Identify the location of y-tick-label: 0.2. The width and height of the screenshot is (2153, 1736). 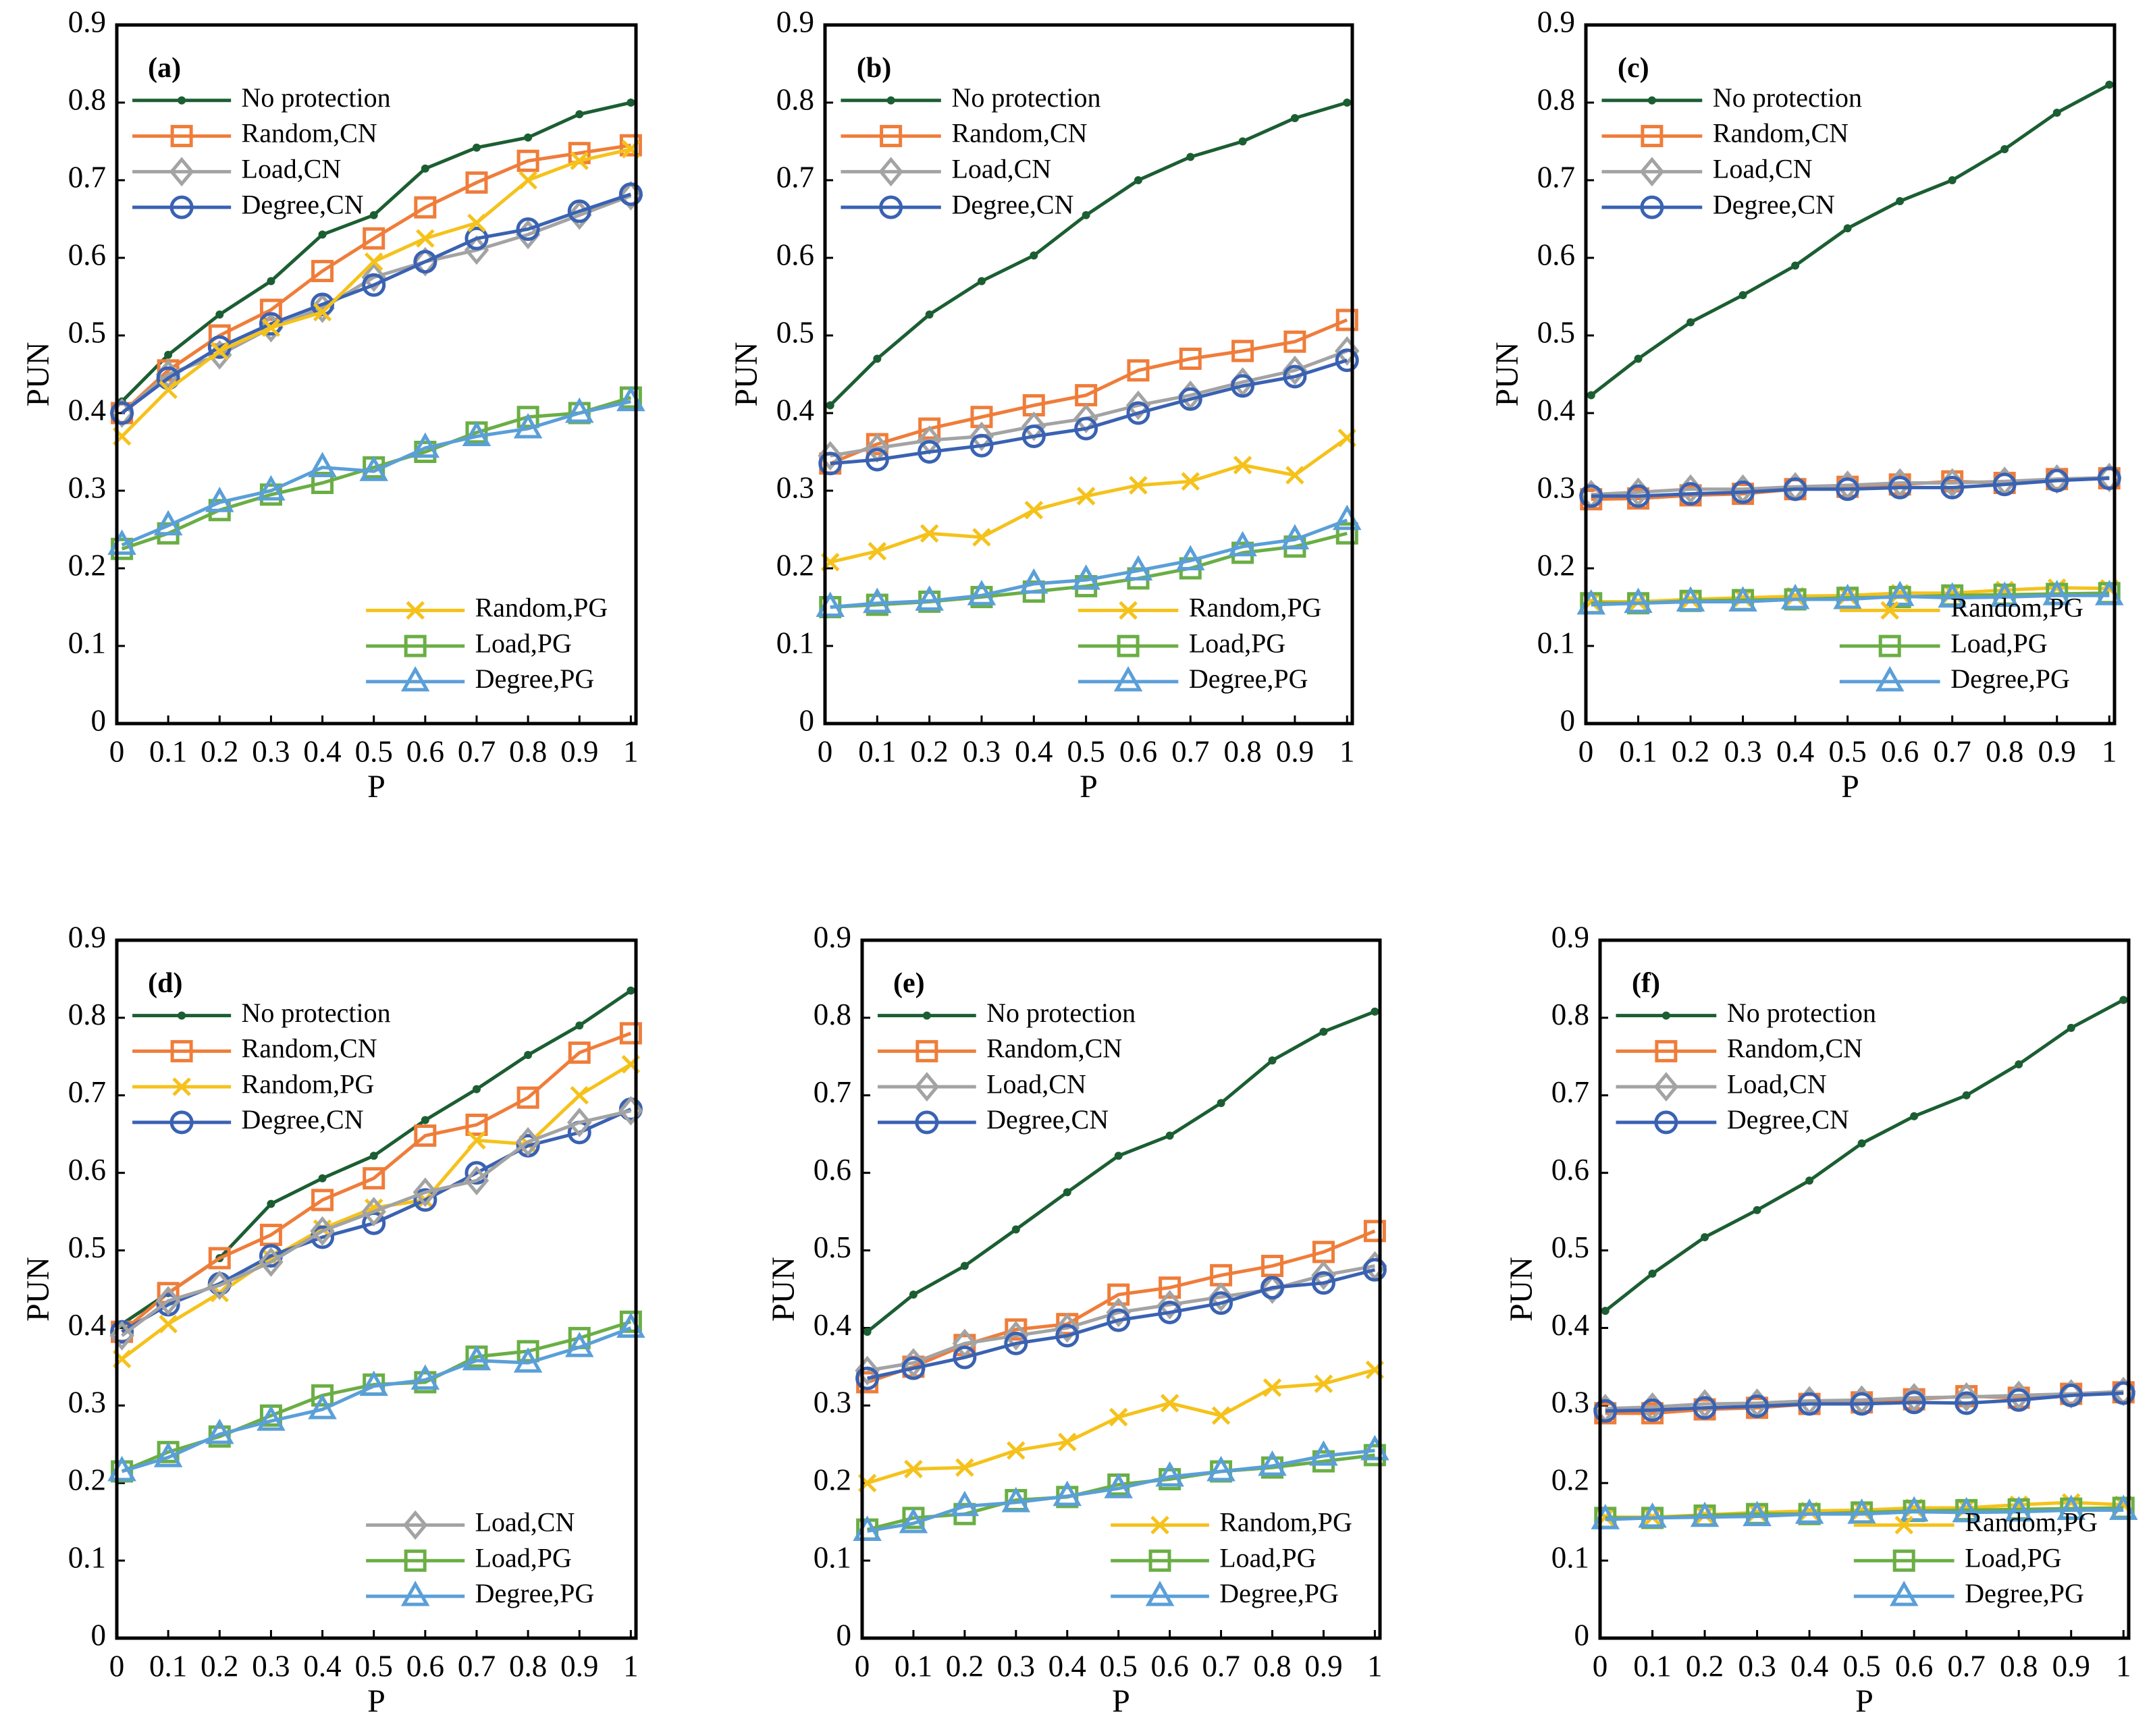
(87, 565).